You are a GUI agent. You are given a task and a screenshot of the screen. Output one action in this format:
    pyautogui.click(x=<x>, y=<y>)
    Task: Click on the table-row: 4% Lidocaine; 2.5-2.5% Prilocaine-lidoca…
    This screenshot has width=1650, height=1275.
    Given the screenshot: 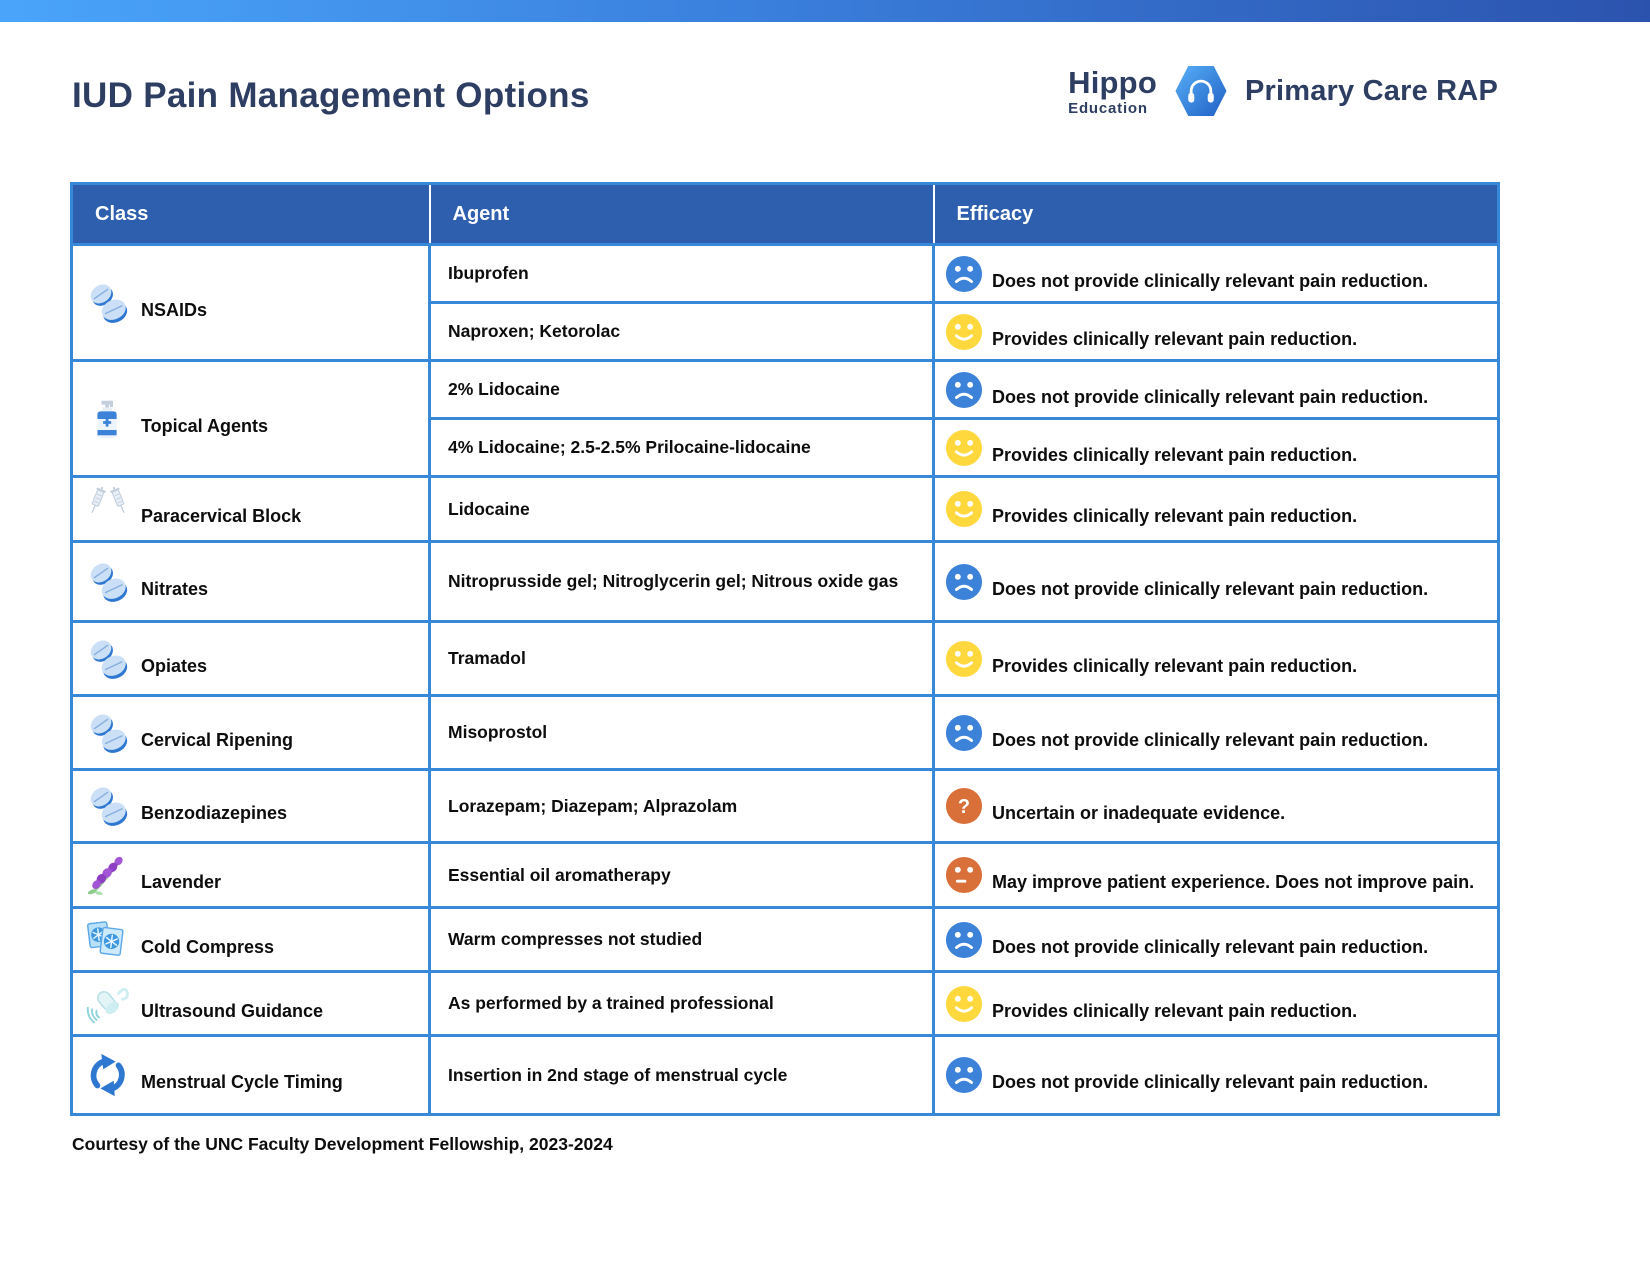 What is the action you would take?
    pyautogui.click(x=786, y=447)
    